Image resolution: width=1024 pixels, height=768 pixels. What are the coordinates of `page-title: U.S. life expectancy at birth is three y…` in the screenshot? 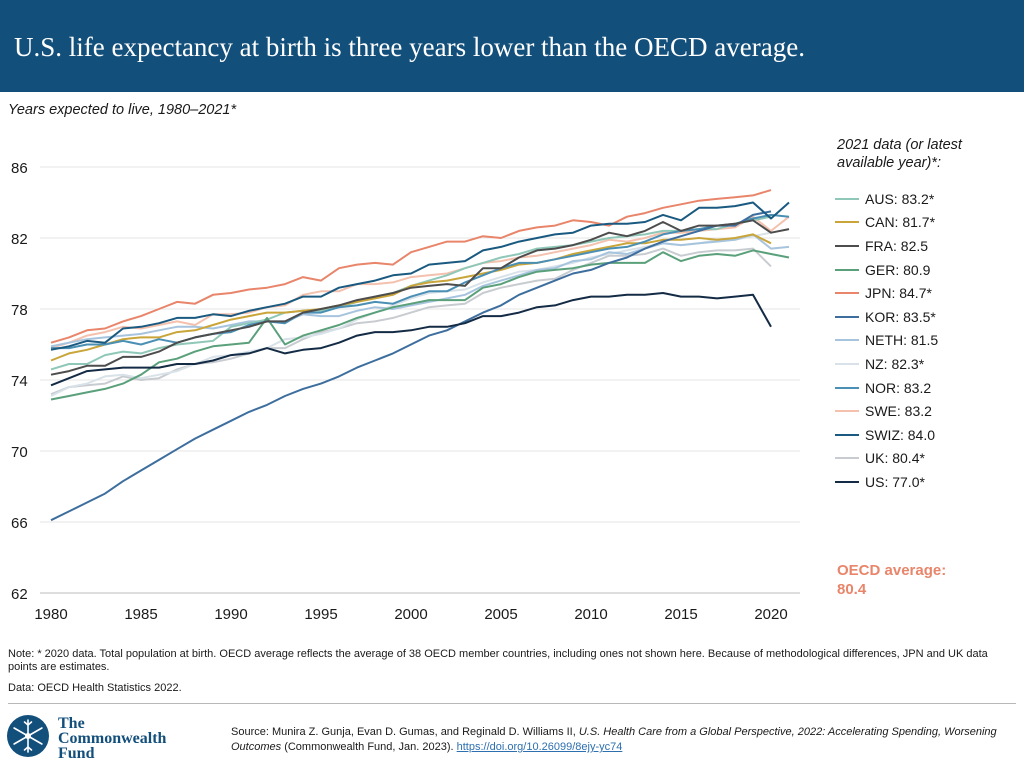 It's located at (409, 47).